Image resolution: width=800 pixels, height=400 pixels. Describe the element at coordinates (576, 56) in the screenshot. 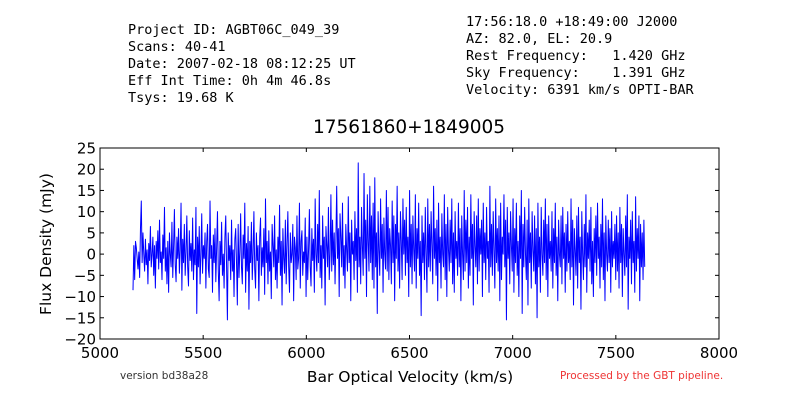

I see `rest-frequency-text: Rest Frequency: 1.420 GHz` at that location.